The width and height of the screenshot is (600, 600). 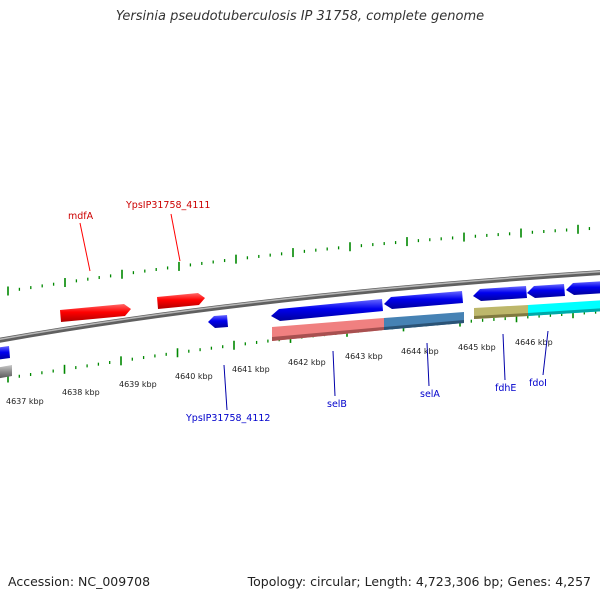 I want to click on genome-backbone-highlight, so click(x=300, y=305).